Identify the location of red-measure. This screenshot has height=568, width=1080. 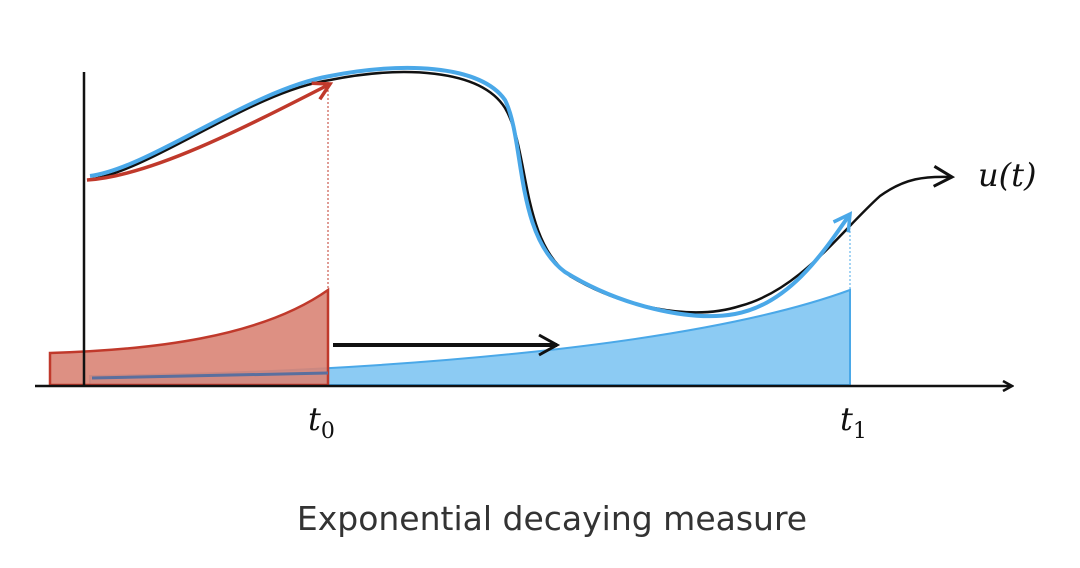
(189, 337).